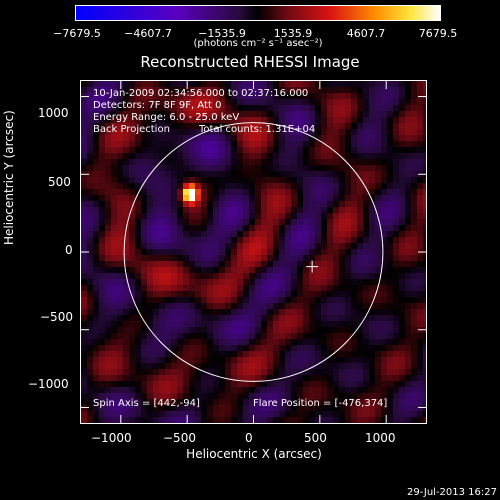 This screenshot has width=500, height=500. Describe the element at coordinates (157, 105) in the screenshot. I see `info-detectors: Detectors: 7F 8F 9F, Att 0` at that location.